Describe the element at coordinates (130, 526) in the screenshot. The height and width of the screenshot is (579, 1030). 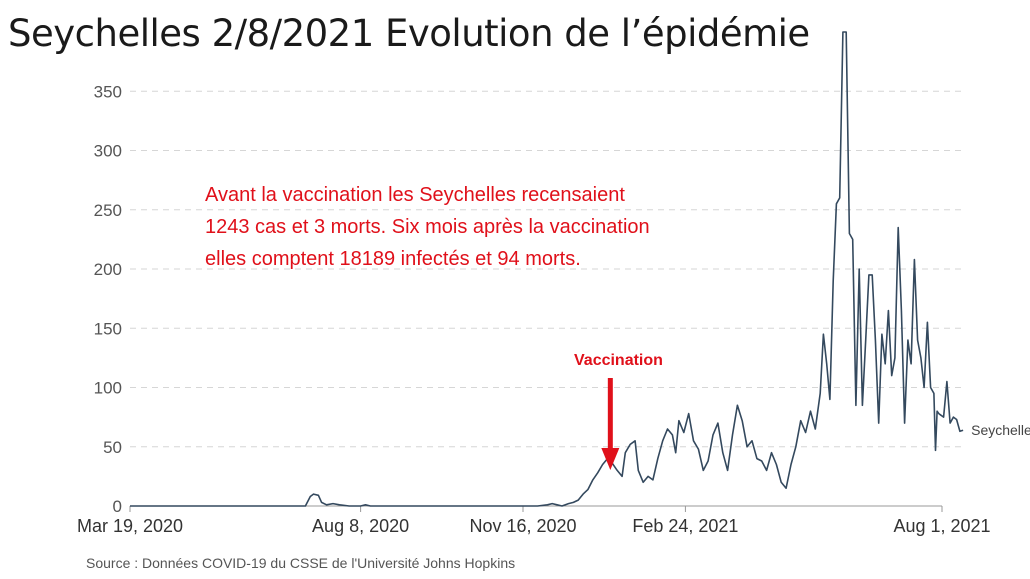
I see `x-tick-label: Mar 19, 2020` at that location.